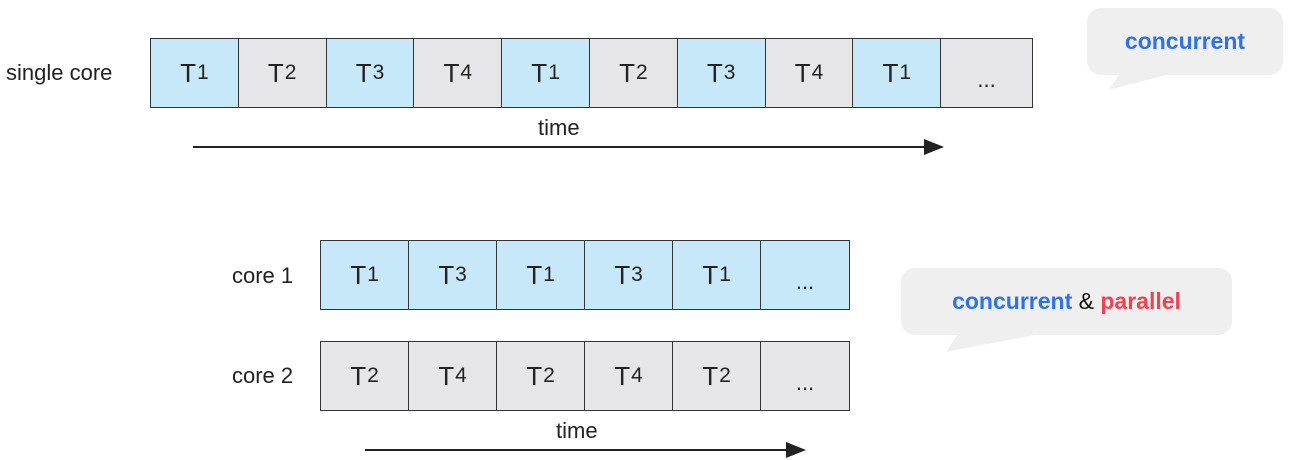 The height and width of the screenshot is (460, 1290). What do you see at coordinates (993, 343) in the screenshot?
I see `bubble2-tail` at bounding box center [993, 343].